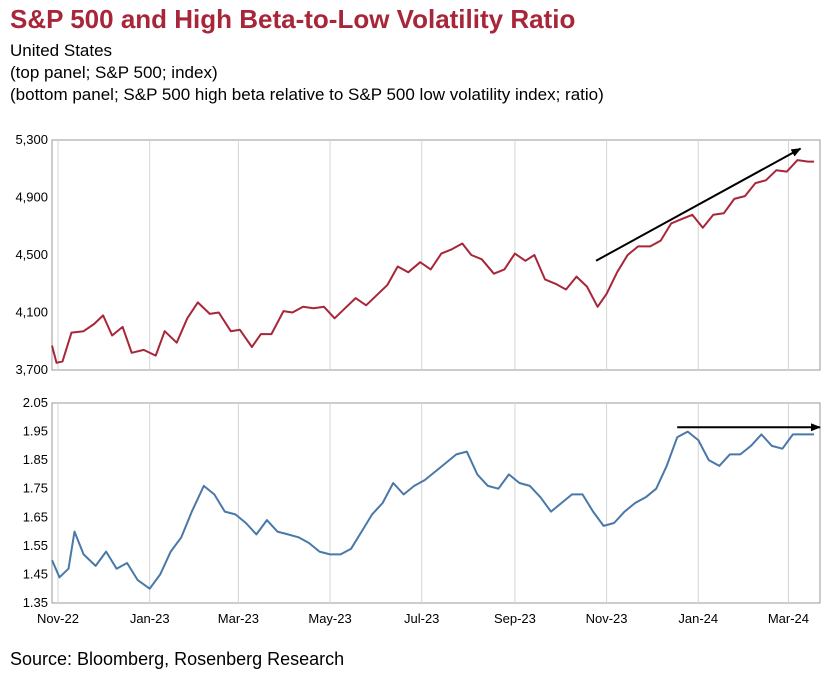 Image resolution: width=835 pixels, height=683 pixels. What do you see at coordinates (35, 545) in the screenshot?
I see `bottom-y-tick-label: 1.55` at bounding box center [35, 545].